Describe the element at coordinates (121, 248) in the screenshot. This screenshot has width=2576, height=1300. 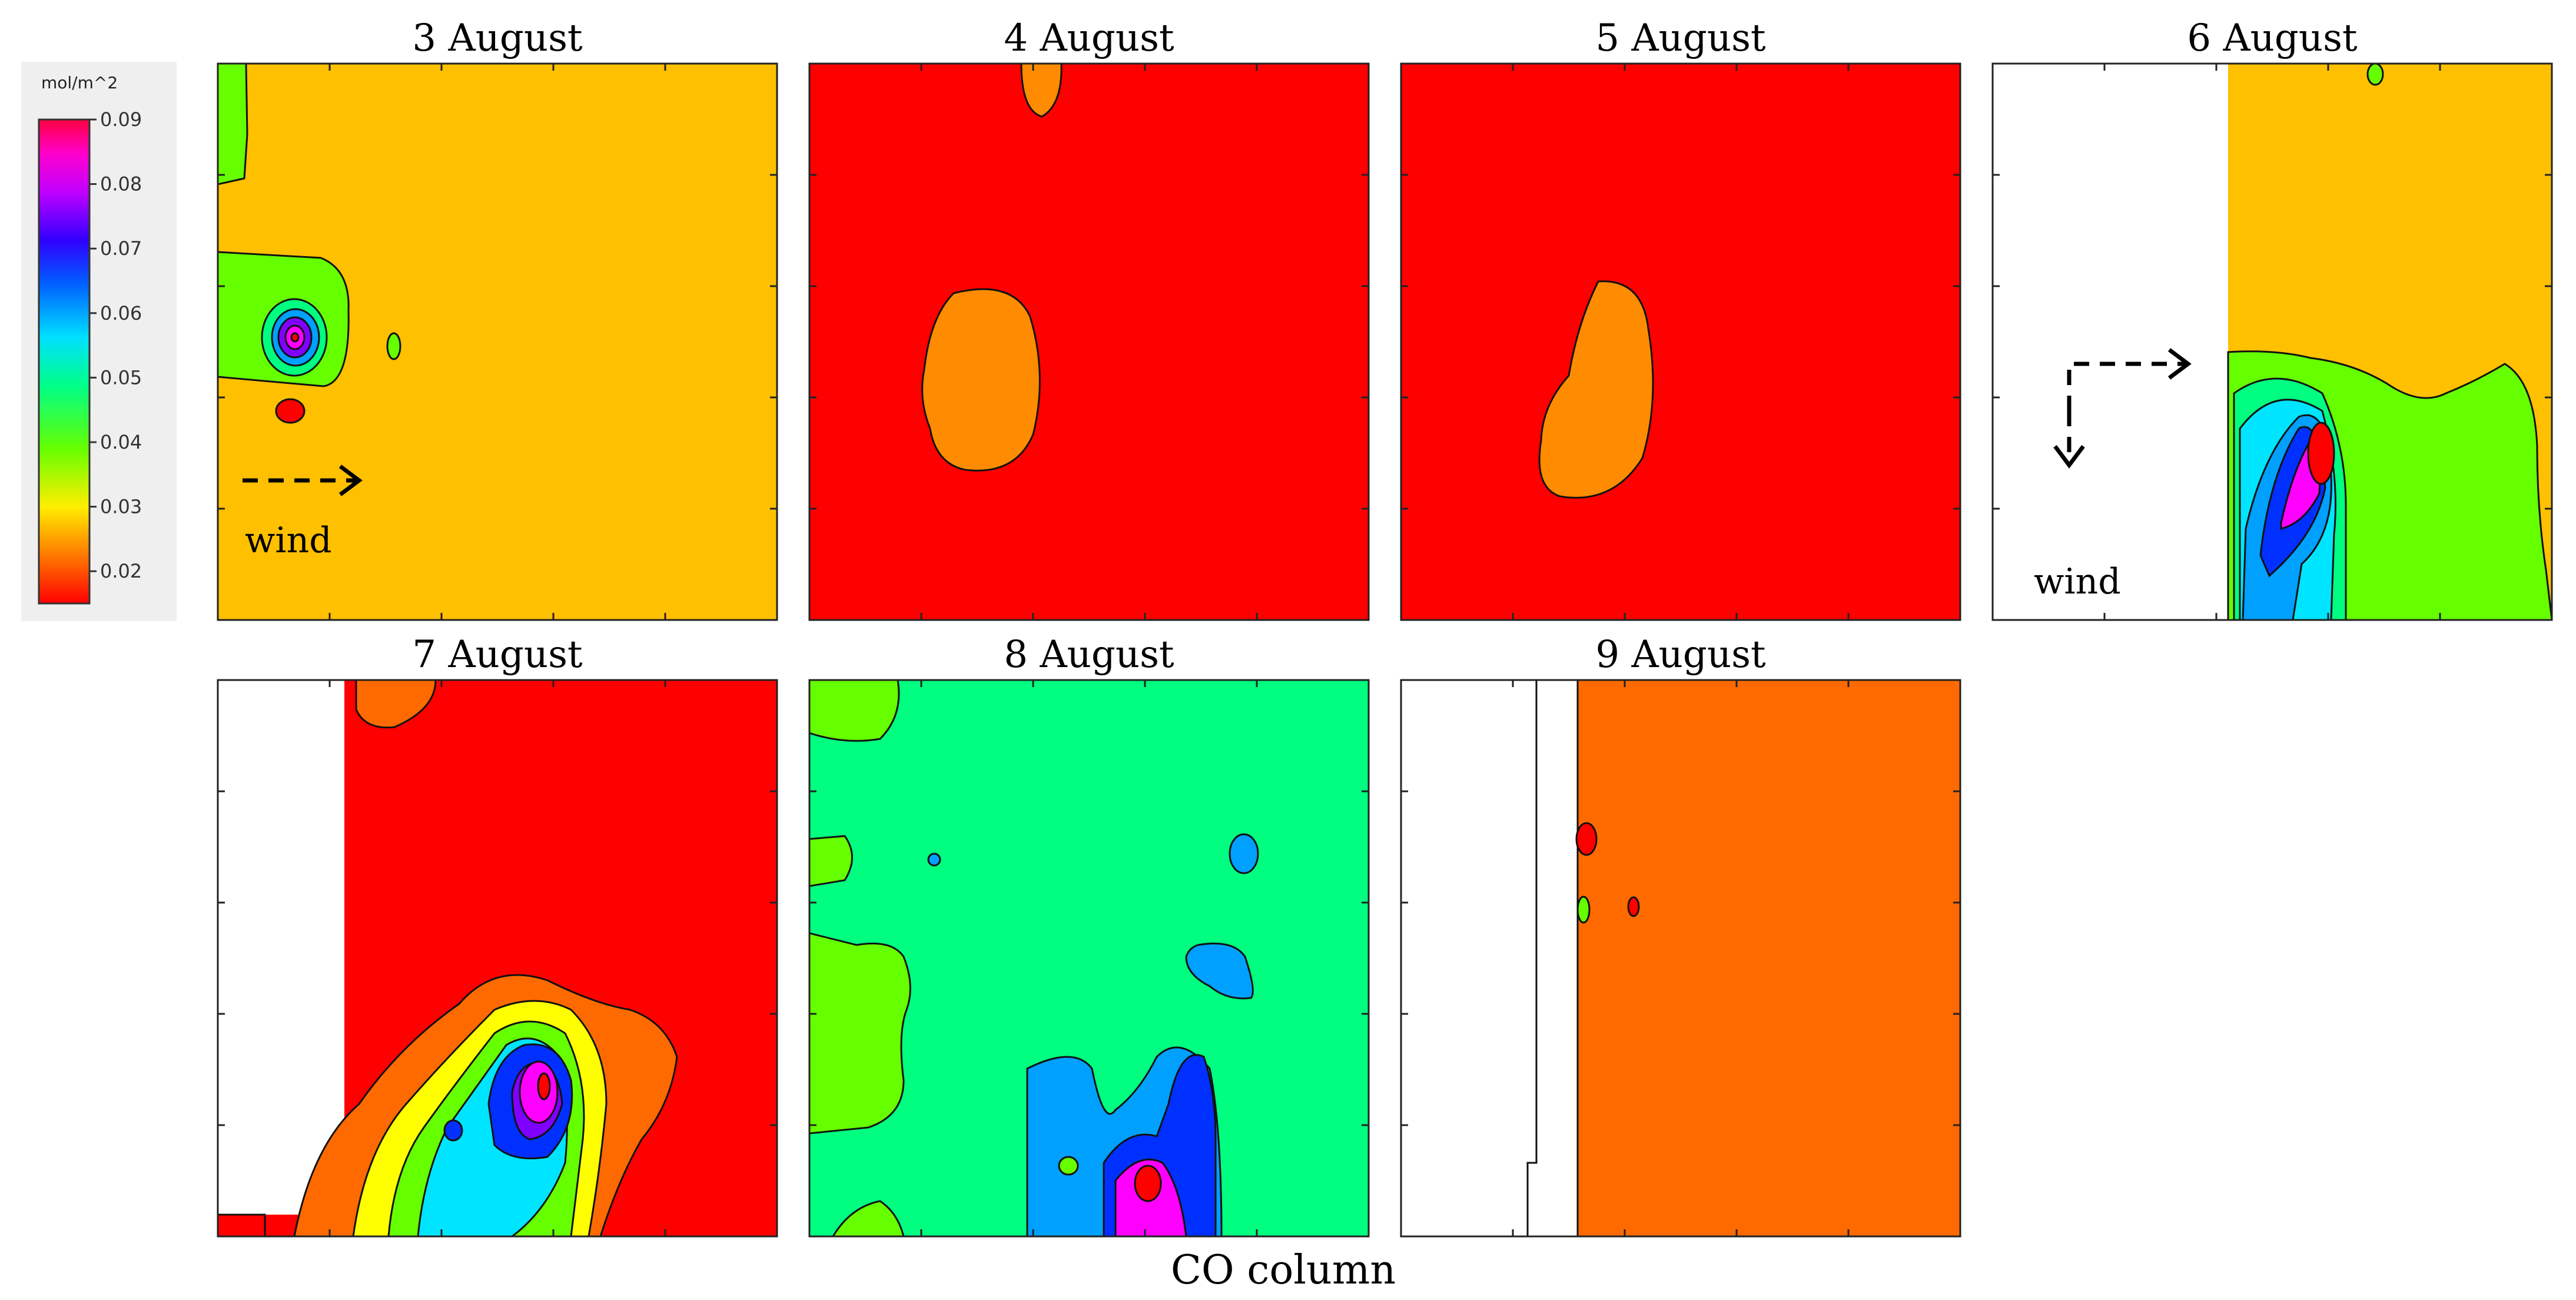
I see `colorbar-tick-label: 0.07` at that location.